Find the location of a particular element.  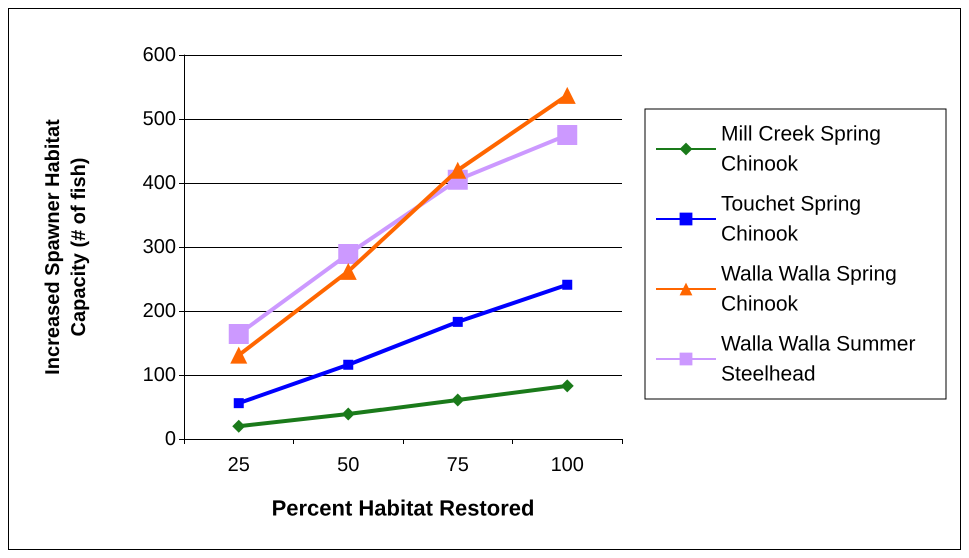

legend-label: Mill Creek Spring Chinook is located at coordinates (804, 149).